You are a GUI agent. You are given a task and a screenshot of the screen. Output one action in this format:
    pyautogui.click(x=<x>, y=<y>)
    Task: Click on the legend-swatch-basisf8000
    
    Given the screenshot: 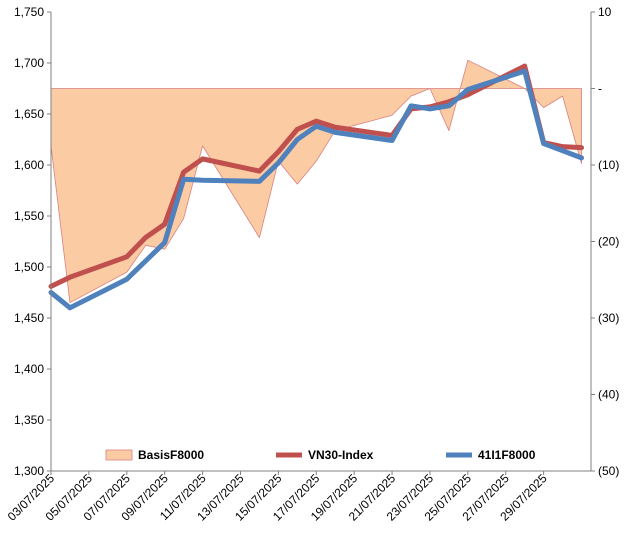 What is the action you would take?
    pyautogui.click(x=119, y=455)
    